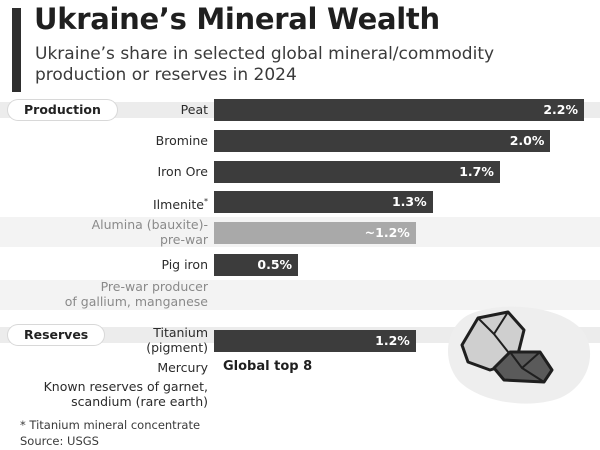 This screenshot has width=600, height=450. What do you see at coordinates (177, 347) in the screenshot?
I see `category-label-line: (pigment)` at bounding box center [177, 347].